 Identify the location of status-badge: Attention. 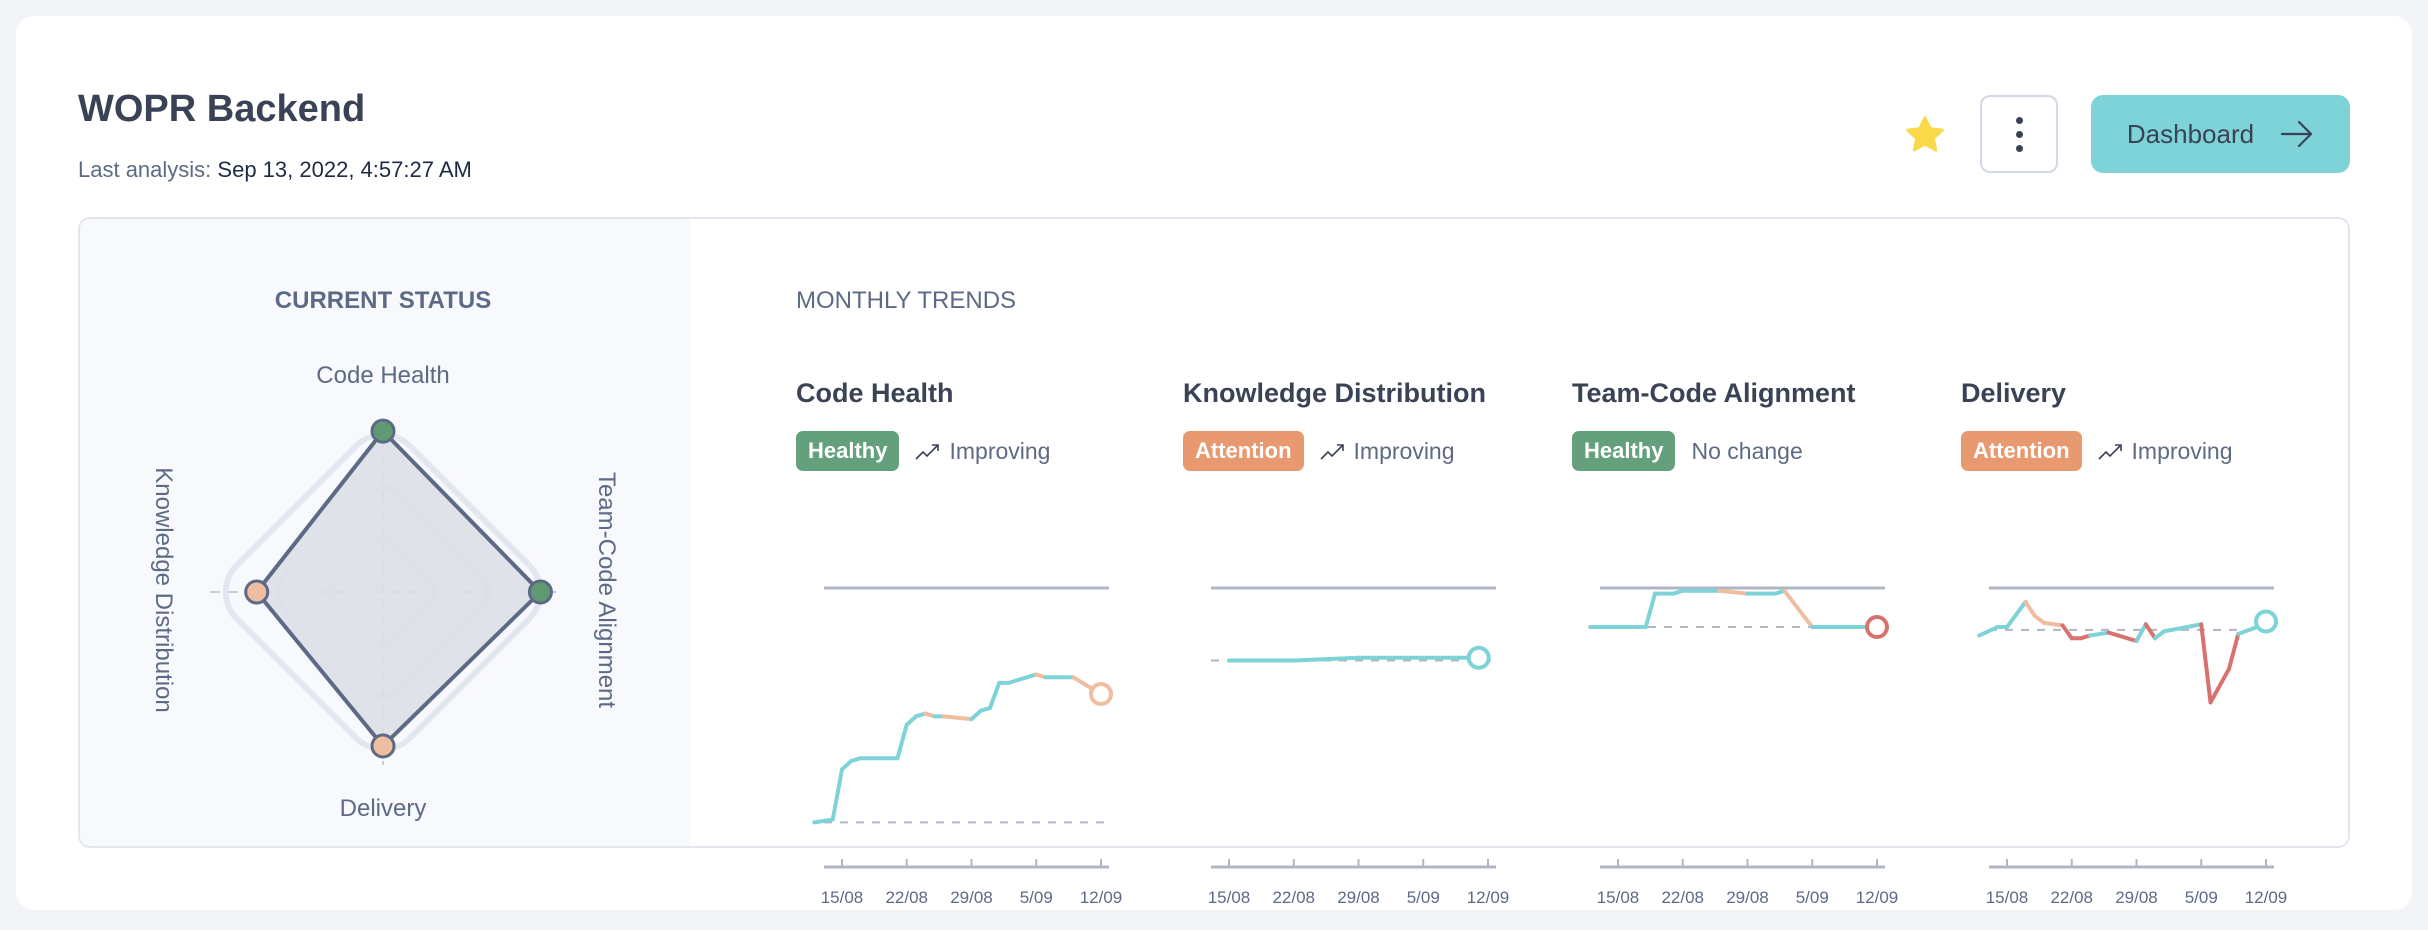
(1243, 451).